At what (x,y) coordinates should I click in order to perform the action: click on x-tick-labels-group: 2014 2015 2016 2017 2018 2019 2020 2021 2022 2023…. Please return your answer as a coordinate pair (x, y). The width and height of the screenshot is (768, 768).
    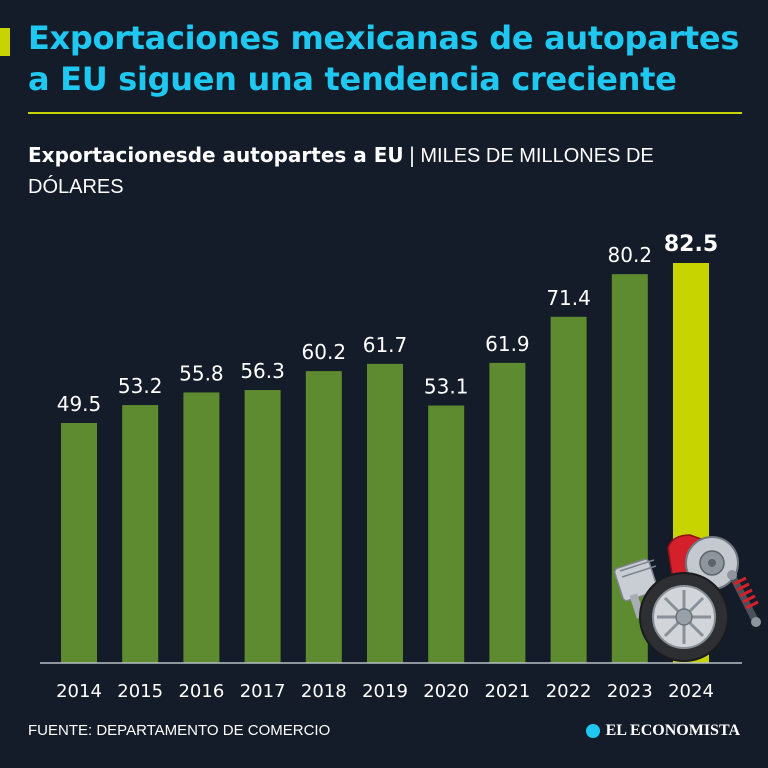
    Looking at the image, I should click on (385, 691).